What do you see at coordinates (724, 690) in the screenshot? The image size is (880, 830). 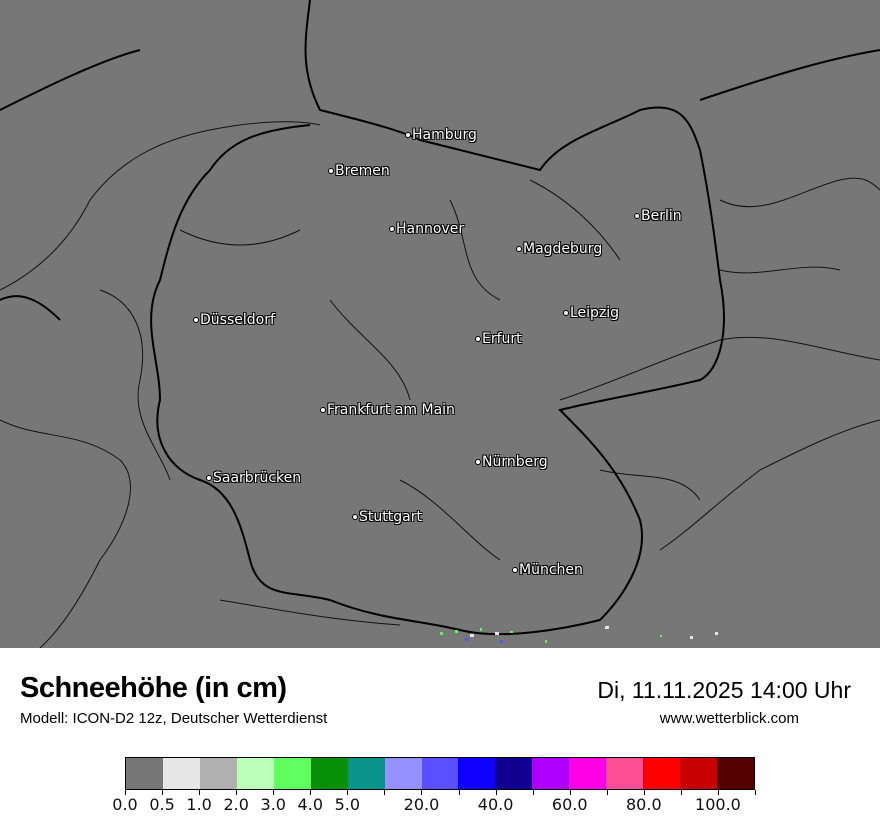 I see `forecast-datetime: Di, 11.11.2025 14:00 Uhr` at bounding box center [724, 690].